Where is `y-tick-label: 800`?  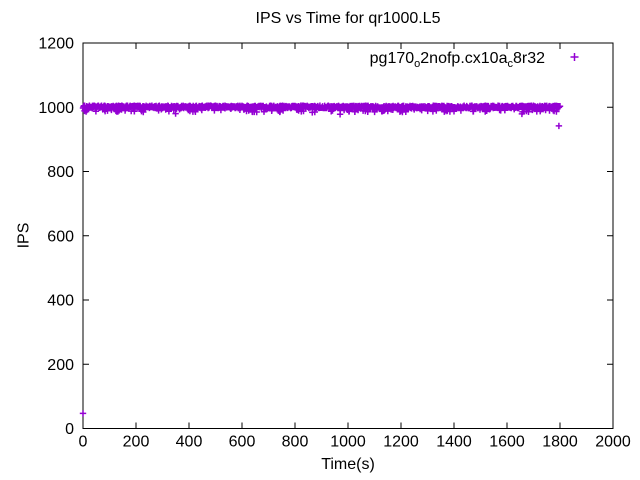
y-tick-label: 800 is located at coordinates (60, 172).